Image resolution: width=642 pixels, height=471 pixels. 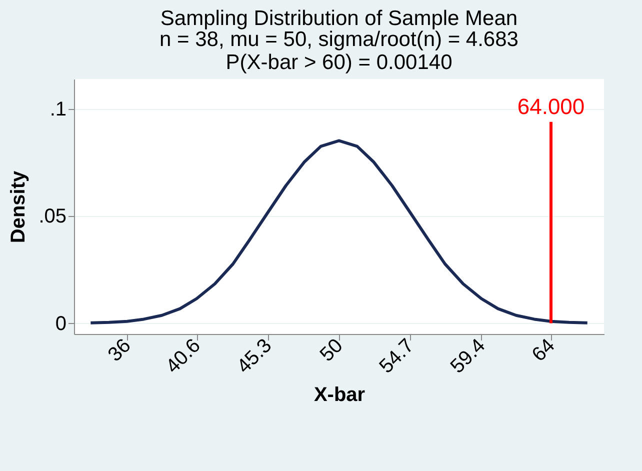 I want to click on annotation: 64.000, so click(x=551, y=106).